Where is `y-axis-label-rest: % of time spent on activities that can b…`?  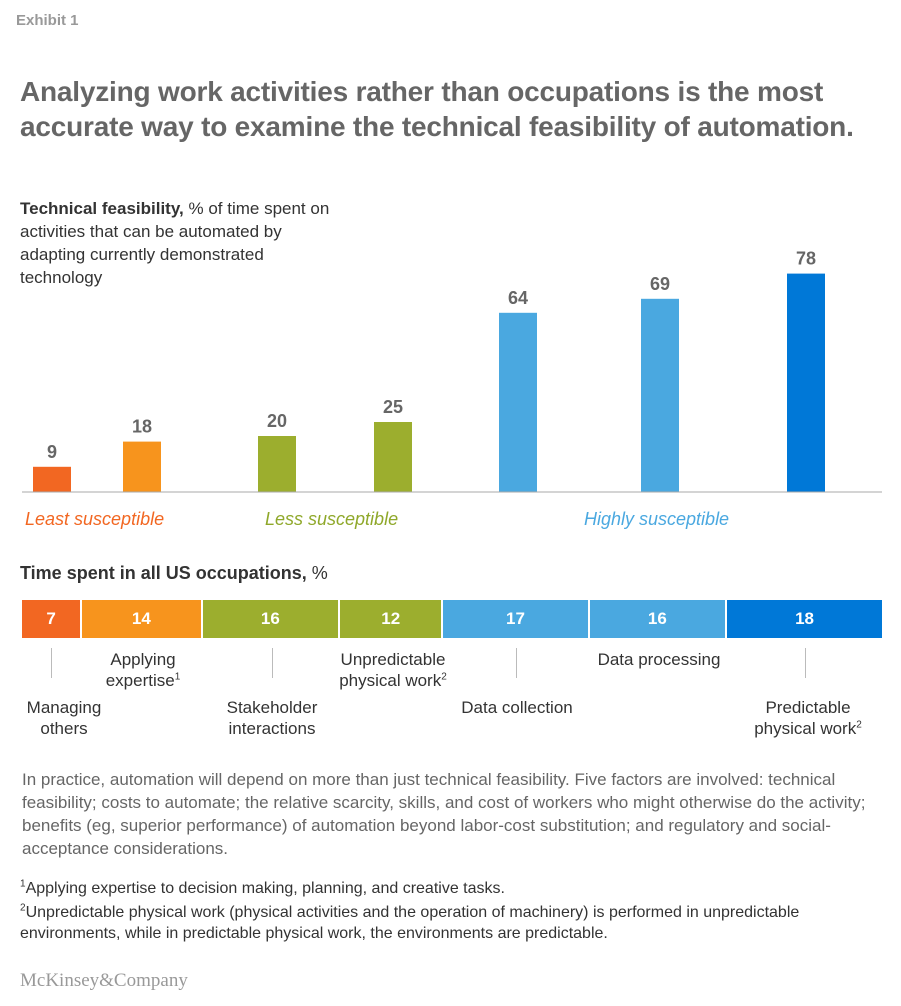 y-axis-label-rest: % of time spent on activities that can b… is located at coordinates (175, 243).